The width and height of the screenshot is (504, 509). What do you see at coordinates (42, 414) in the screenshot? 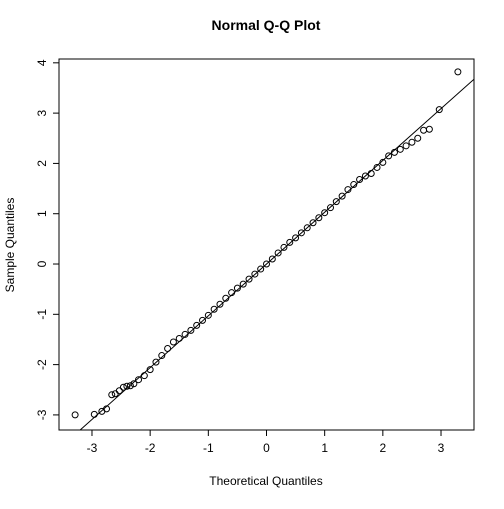
I see `y-tick-label: -3` at bounding box center [42, 414].